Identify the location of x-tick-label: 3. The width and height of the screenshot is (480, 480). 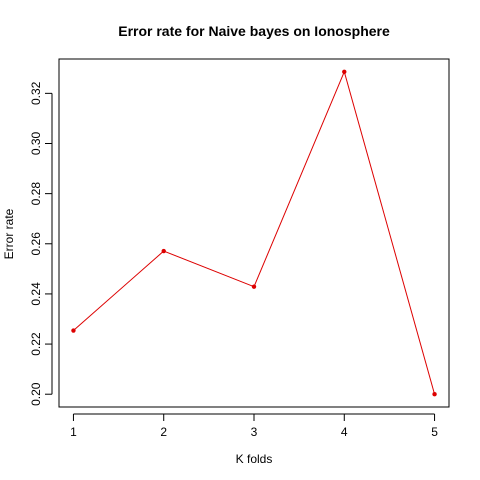
(254, 432).